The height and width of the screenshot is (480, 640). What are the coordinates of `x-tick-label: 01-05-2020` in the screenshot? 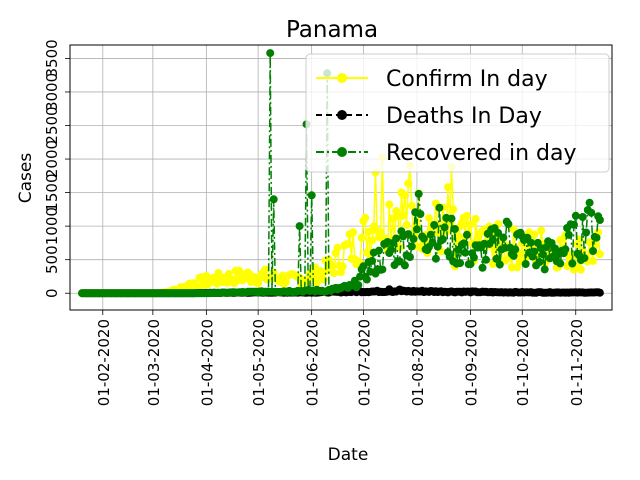 It's located at (259, 362).